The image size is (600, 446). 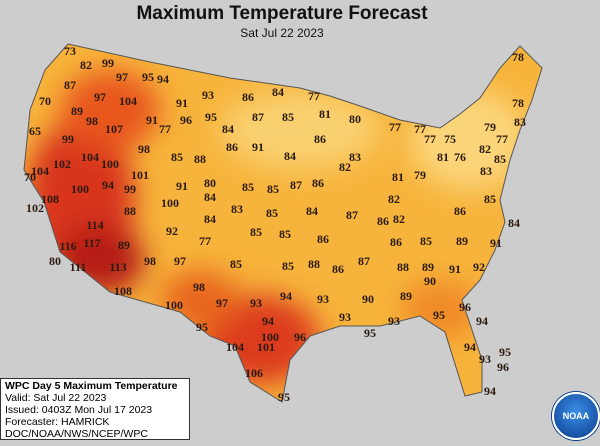 What do you see at coordinates (117, 267) in the screenshot?
I see `temperature-label: 113` at bounding box center [117, 267].